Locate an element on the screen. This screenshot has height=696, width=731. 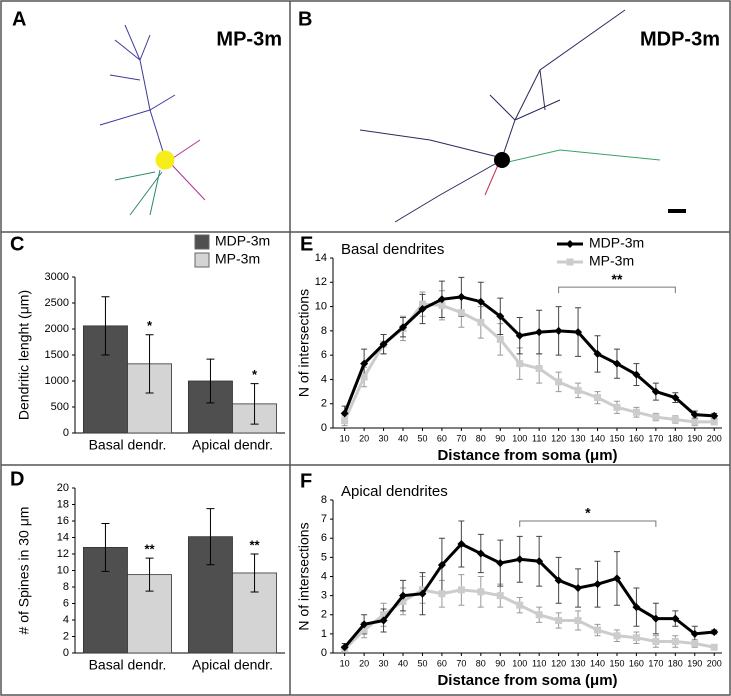
y-tick-label: 1500 is located at coordinates (57, 355).